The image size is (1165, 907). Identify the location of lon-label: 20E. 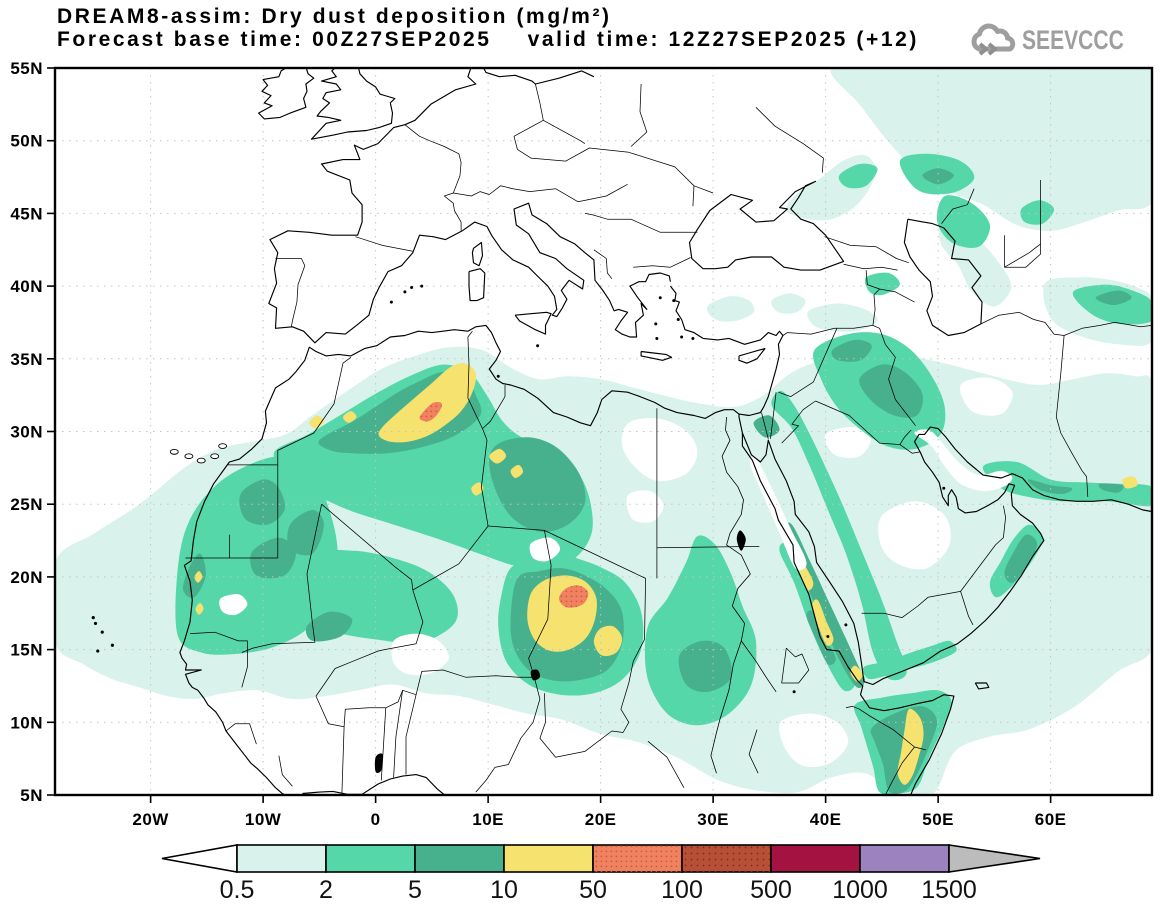
(601, 819).